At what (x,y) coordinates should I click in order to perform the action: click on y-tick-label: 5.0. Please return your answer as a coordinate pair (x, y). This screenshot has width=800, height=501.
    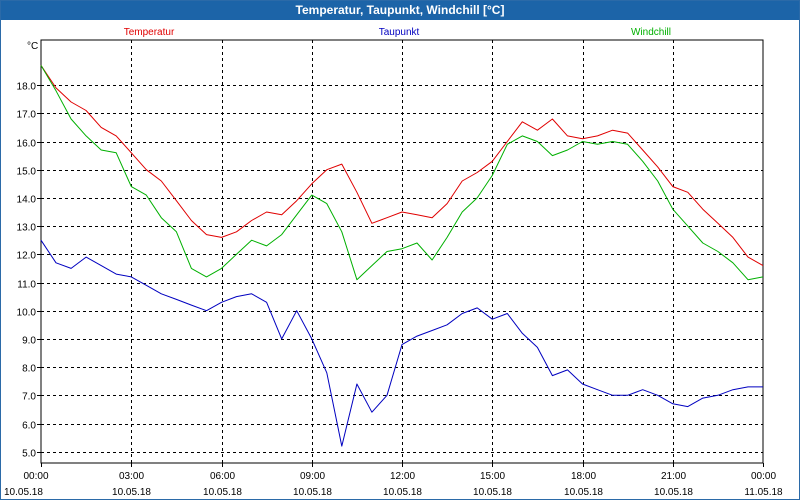
    Looking at the image, I should click on (29, 454).